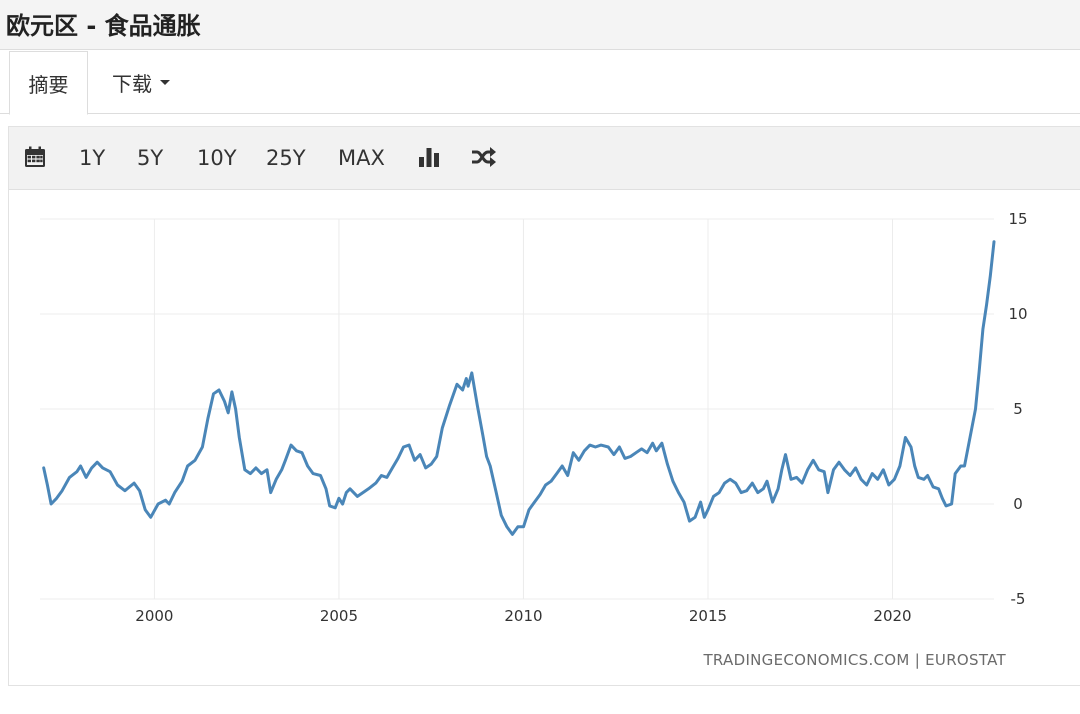 The width and height of the screenshot is (1080, 714). I want to click on x-tick-label: 2000, so click(154, 616).